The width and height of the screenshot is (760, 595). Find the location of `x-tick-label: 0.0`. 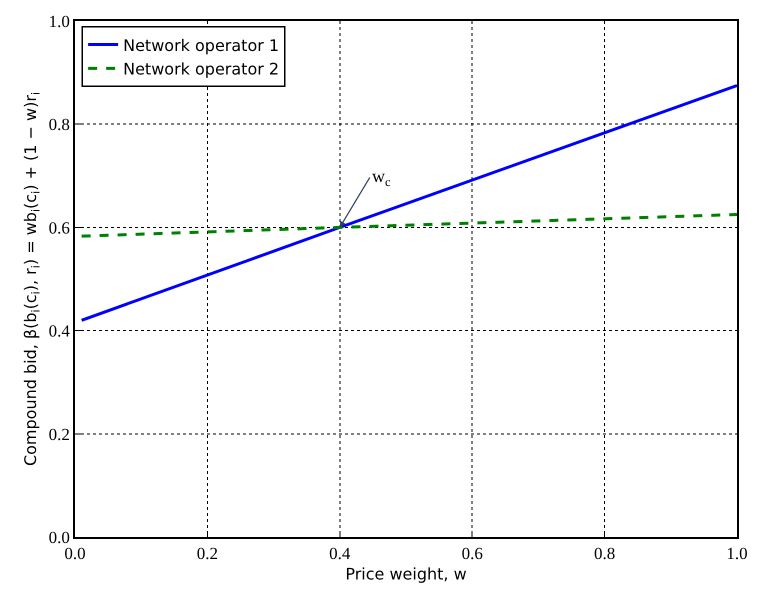

x-tick-label: 0.0 is located at coordinates (75, 554).